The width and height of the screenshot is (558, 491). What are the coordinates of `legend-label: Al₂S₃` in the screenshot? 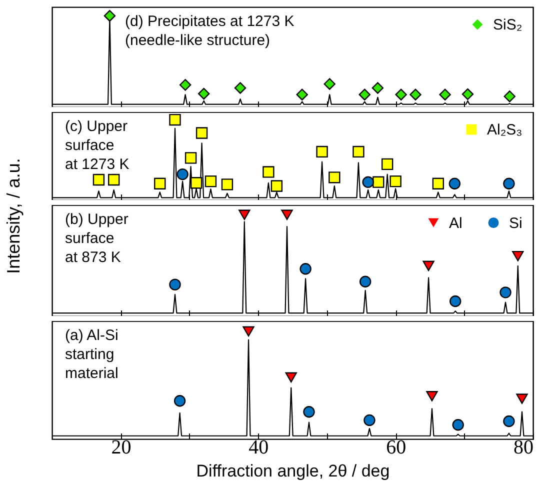 It's located at (504, 130).